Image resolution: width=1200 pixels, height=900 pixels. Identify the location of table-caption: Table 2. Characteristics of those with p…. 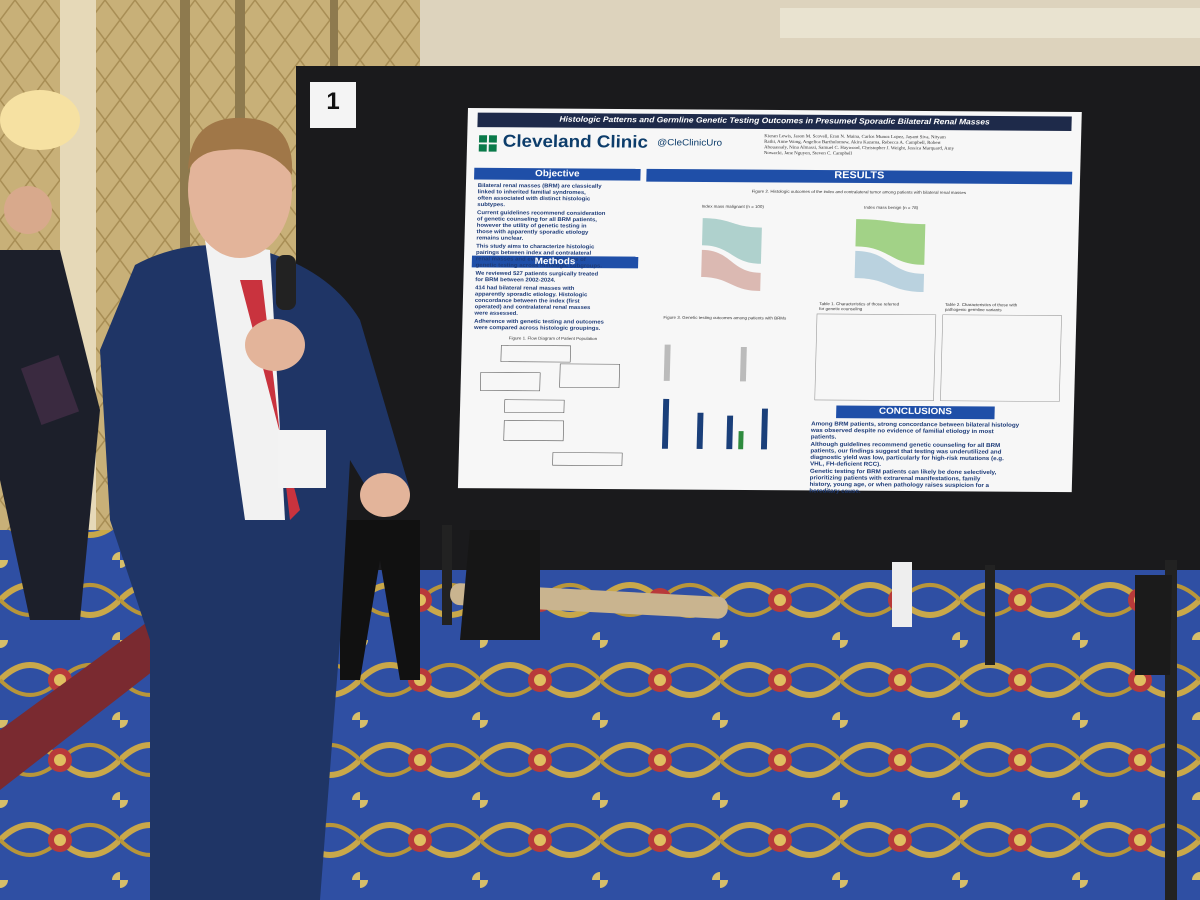
(982, 307).